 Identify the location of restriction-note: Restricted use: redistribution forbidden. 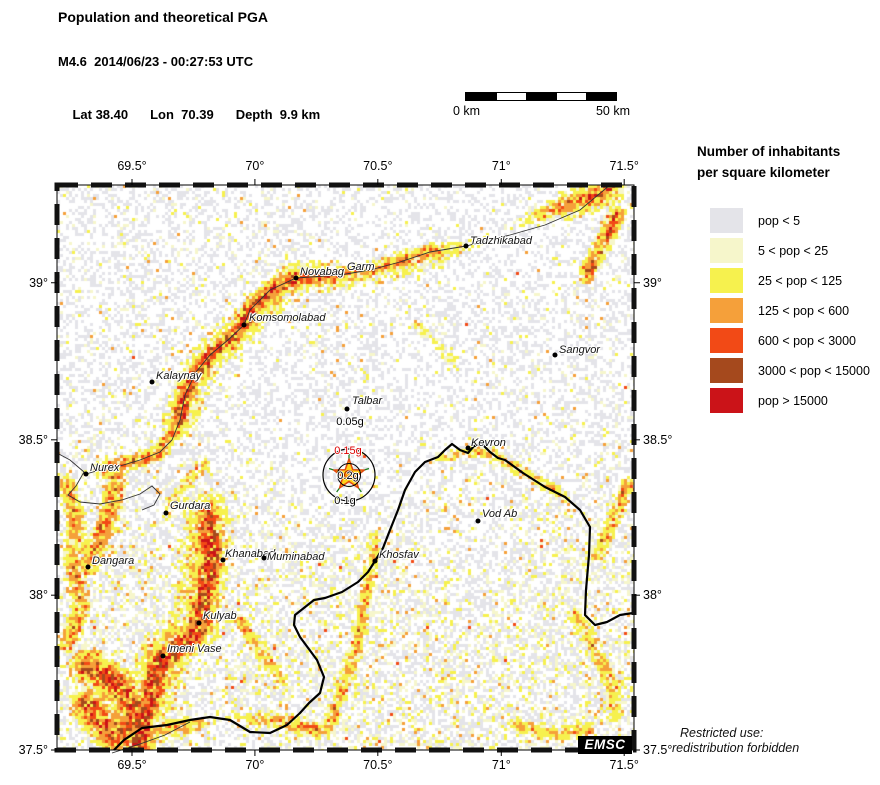
(735, 741).